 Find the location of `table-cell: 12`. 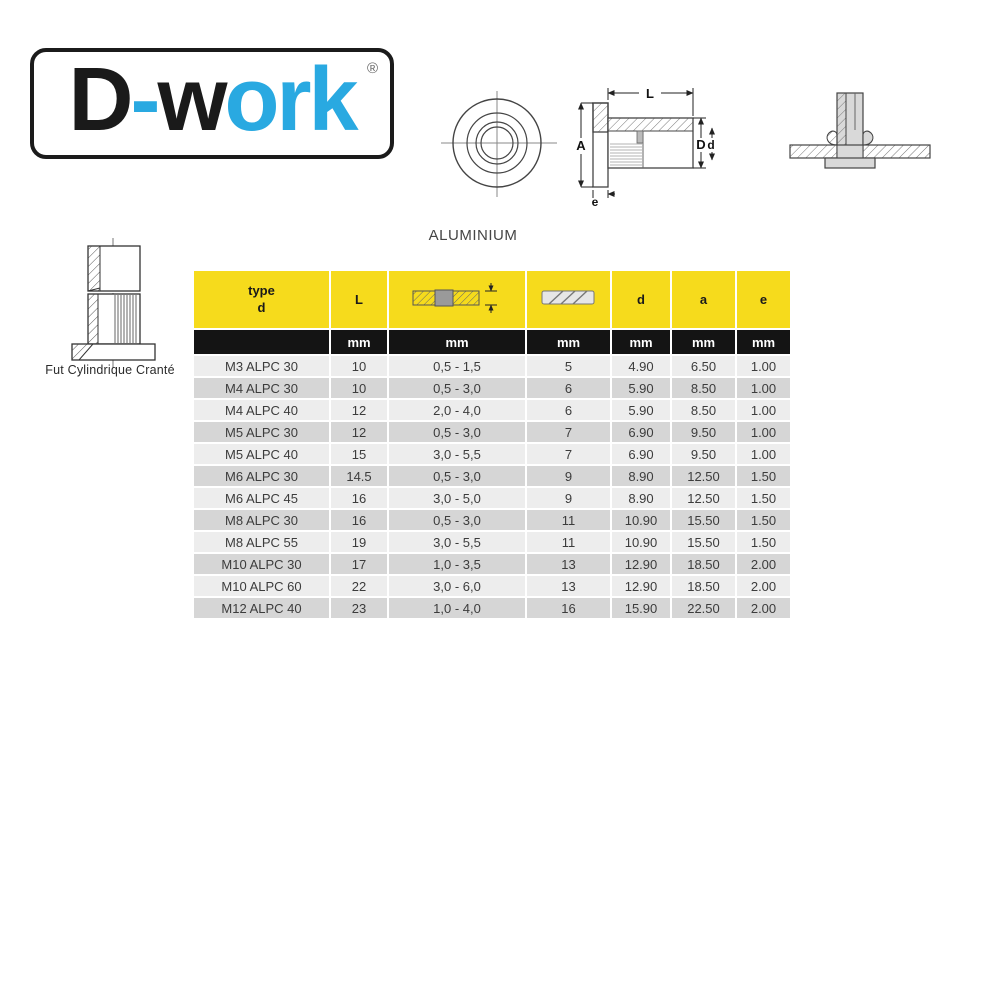

table-cell: 12 is located at coordinates (359, 432).